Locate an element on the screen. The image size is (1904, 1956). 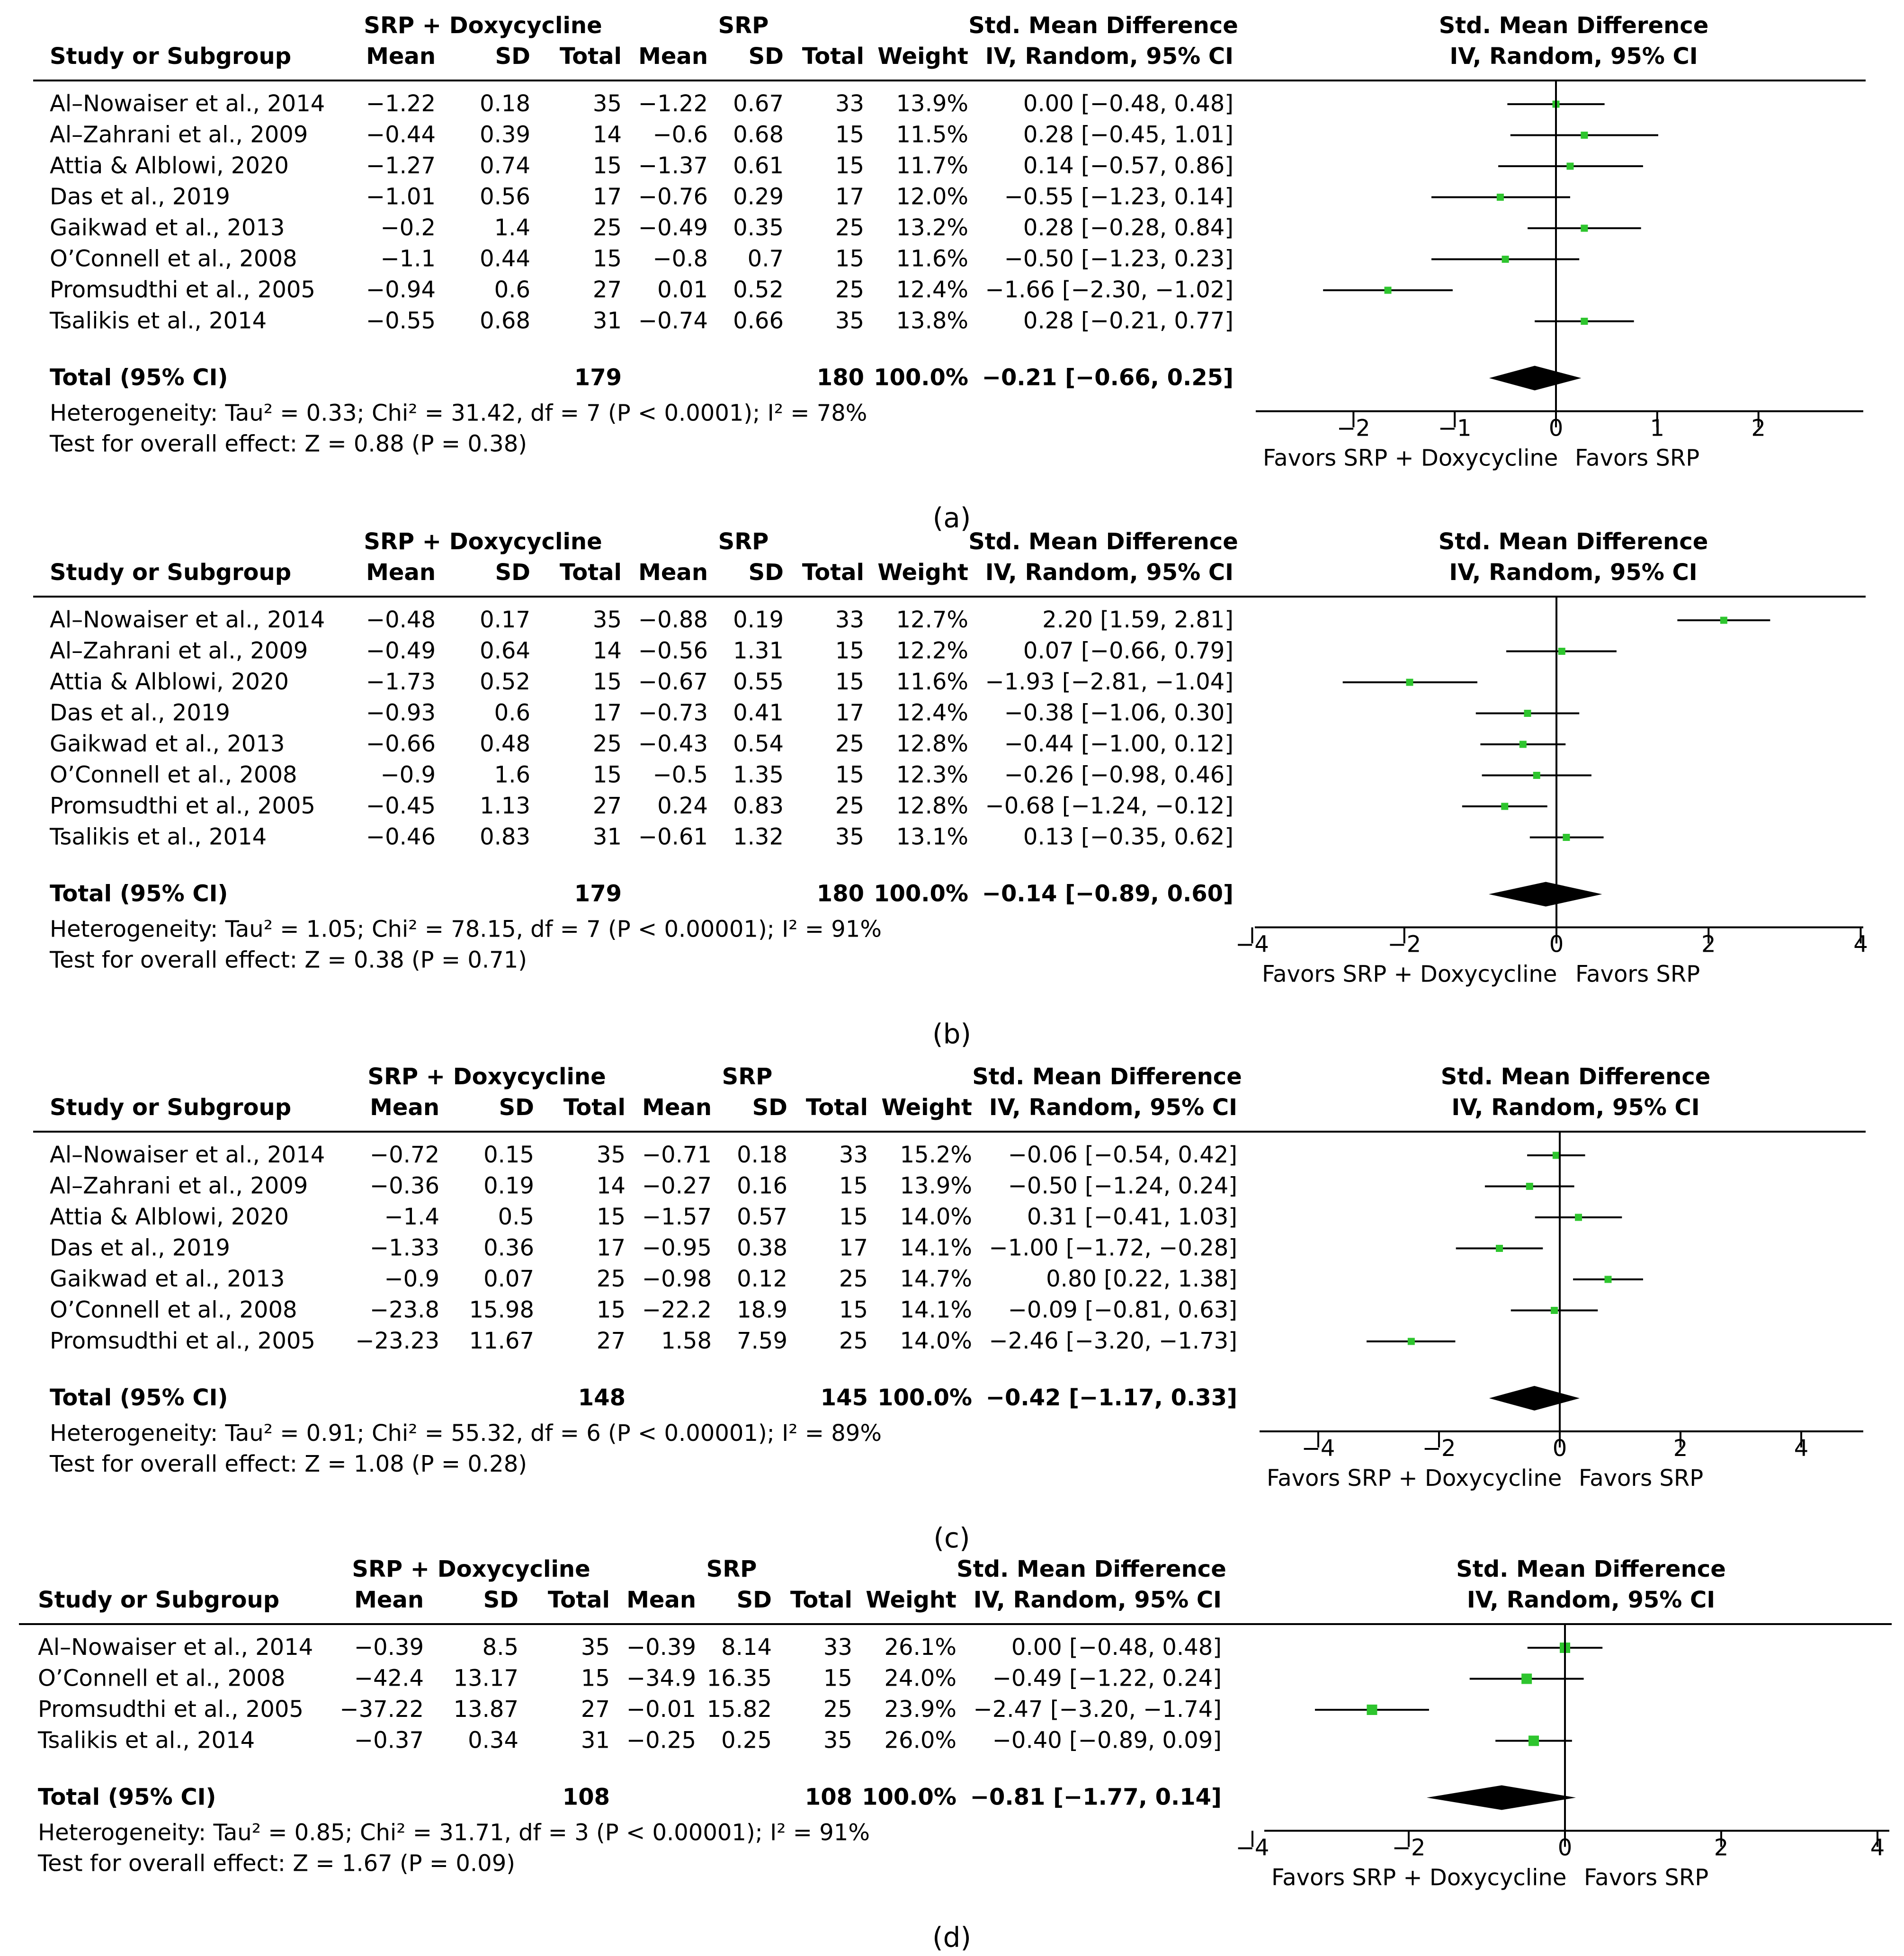
sd-1: 0.6 is located at coordinates (512, 290).